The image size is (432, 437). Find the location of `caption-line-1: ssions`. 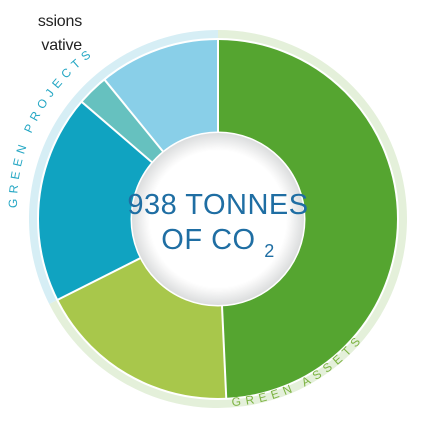

caption-line-1: ssions is located at coordinates (59, 21).